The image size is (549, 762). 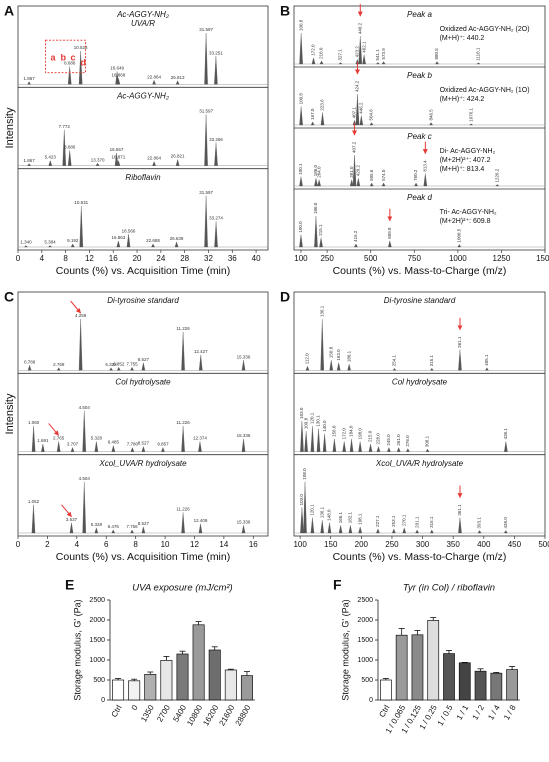 I want to click on peak-label: 9.192, so click(x=73, y=240).